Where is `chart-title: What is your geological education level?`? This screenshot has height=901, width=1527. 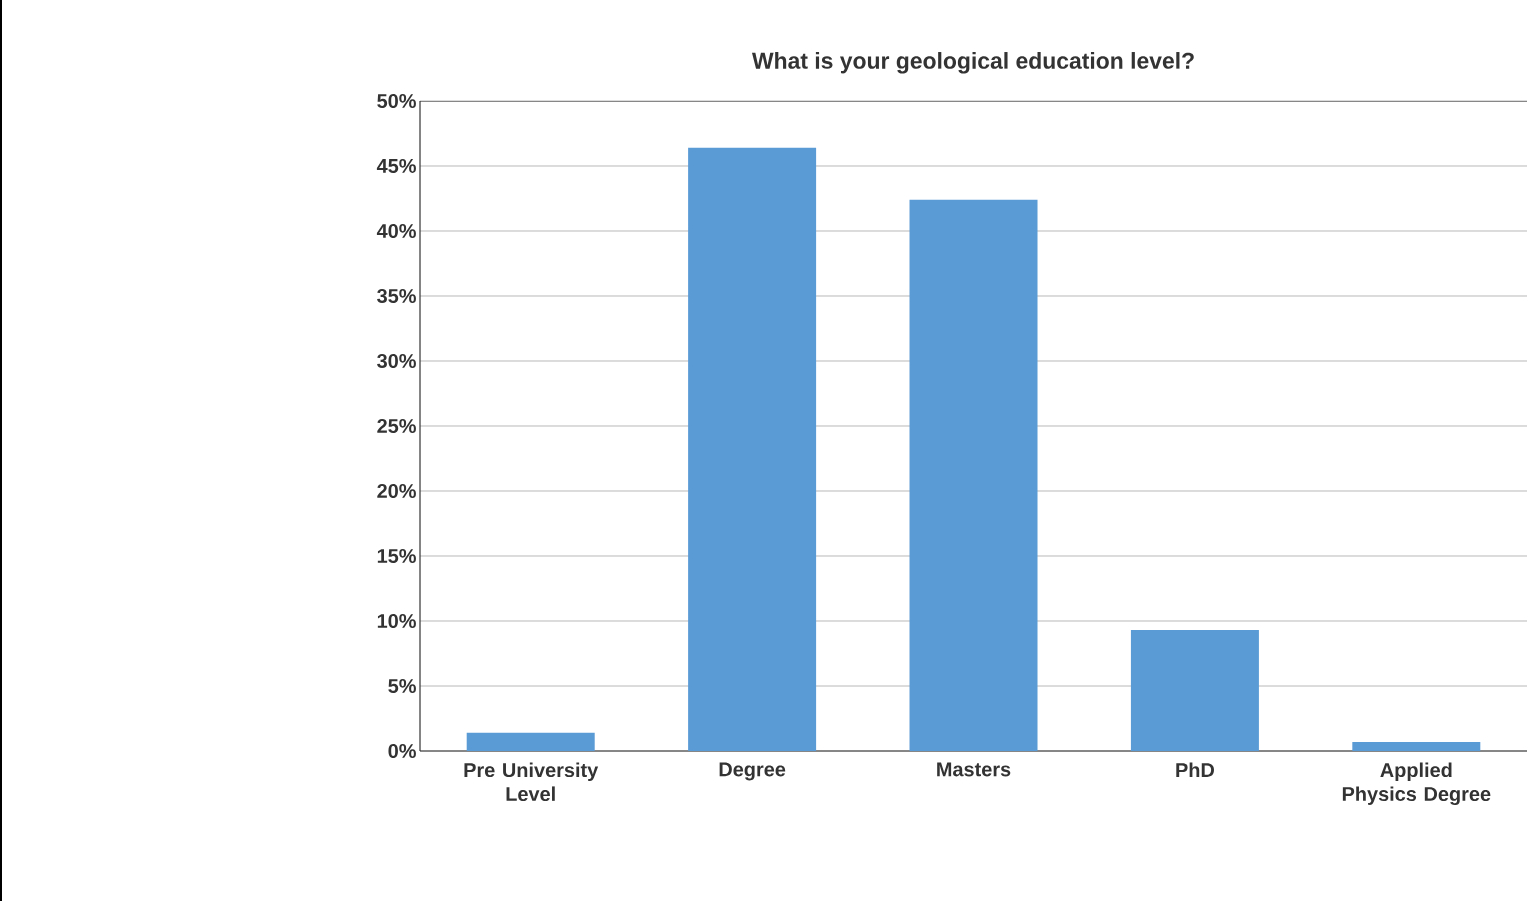 chart-title: What is your geological education level? is located at coordinates (972, 63).